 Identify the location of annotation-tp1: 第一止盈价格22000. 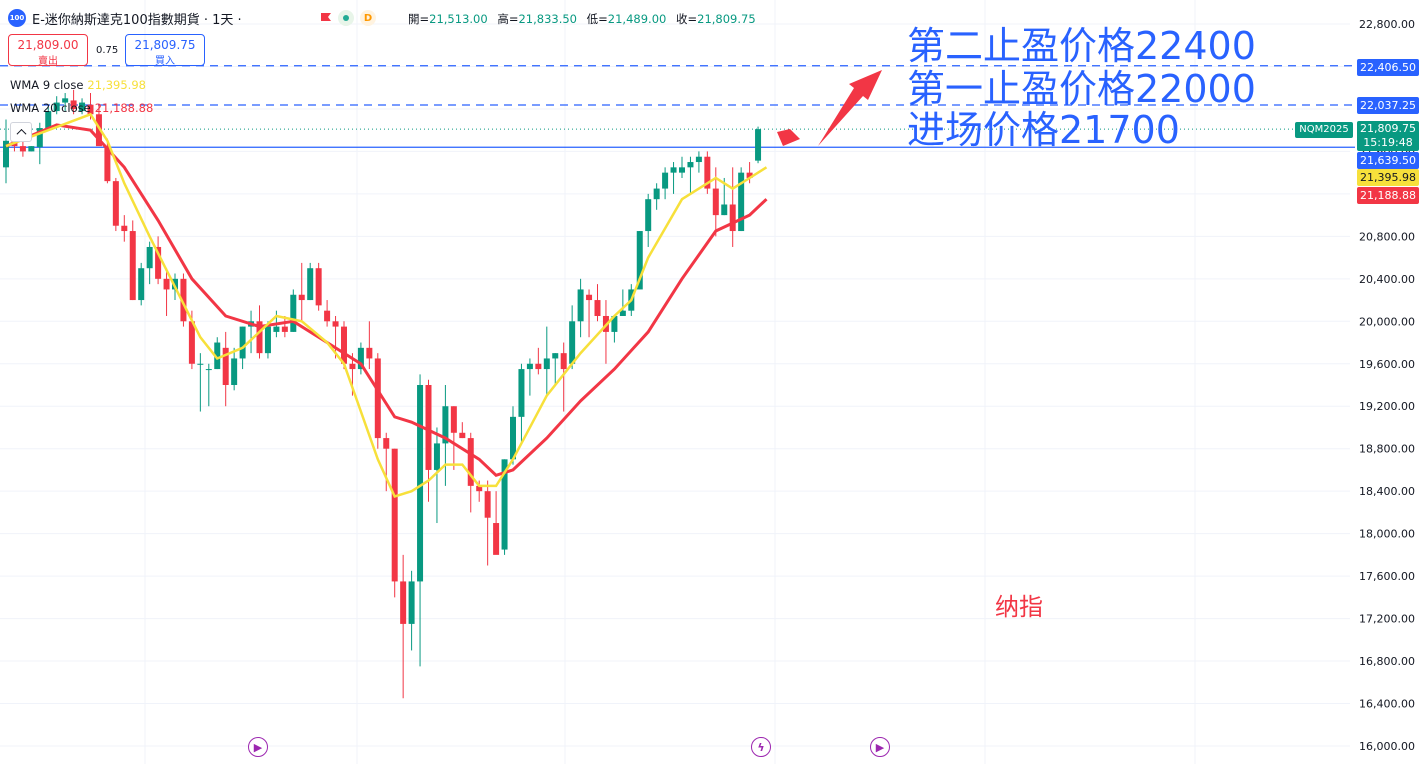
(1081, 89).